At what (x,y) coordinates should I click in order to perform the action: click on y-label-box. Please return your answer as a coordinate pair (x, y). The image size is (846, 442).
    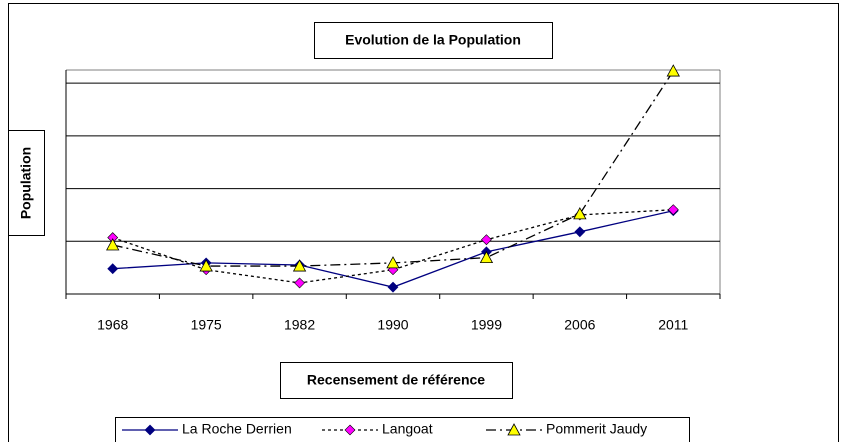
    Looking at the image, I should click on (26, 183).